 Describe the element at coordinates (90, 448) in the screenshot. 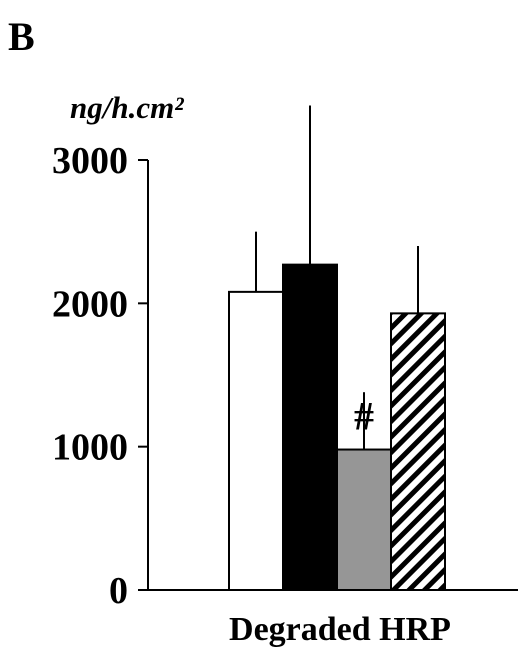

I see `y-tick-label: 1000` at that location.